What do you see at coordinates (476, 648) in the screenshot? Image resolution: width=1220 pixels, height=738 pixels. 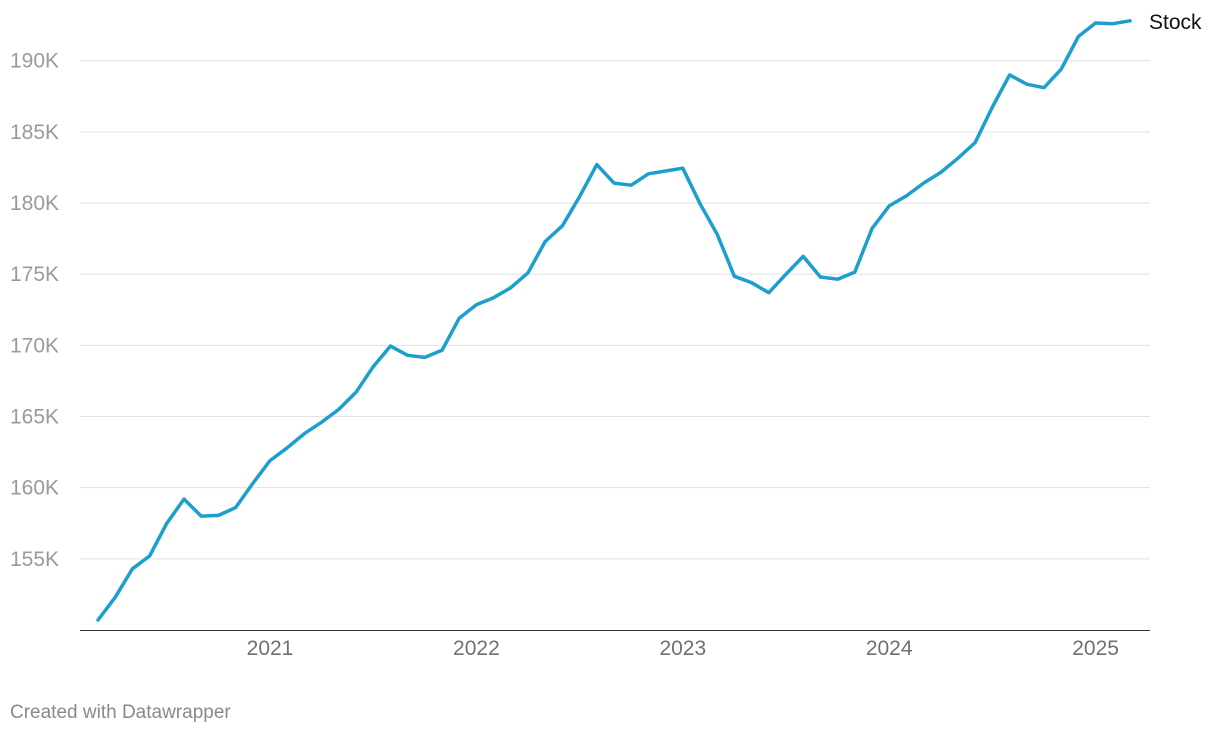 I see `x-tick-label: 2022` at bounding box center [476, 648].